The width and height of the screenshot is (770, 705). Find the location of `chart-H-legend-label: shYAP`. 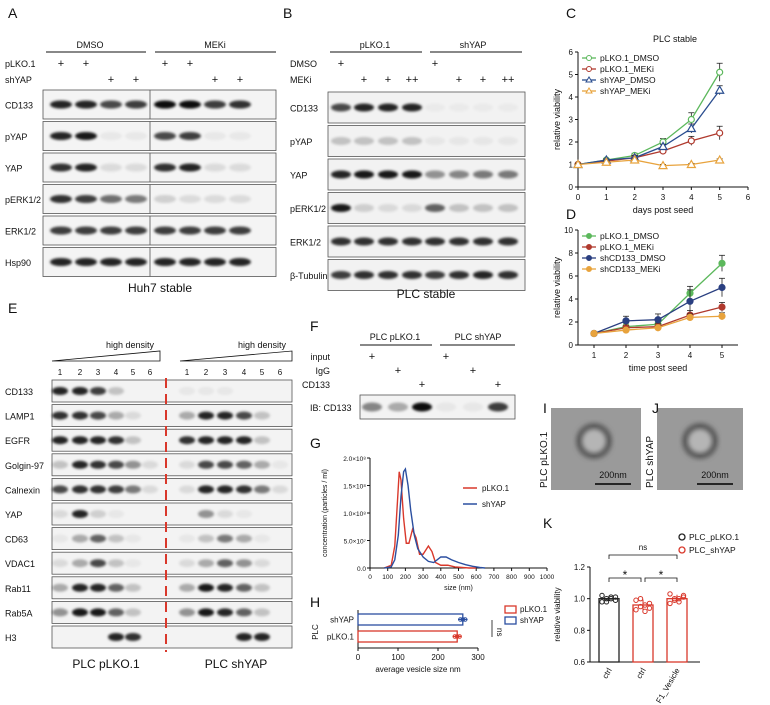

chart-H-legend-label: shYAP is located at coordinates (532, 620).